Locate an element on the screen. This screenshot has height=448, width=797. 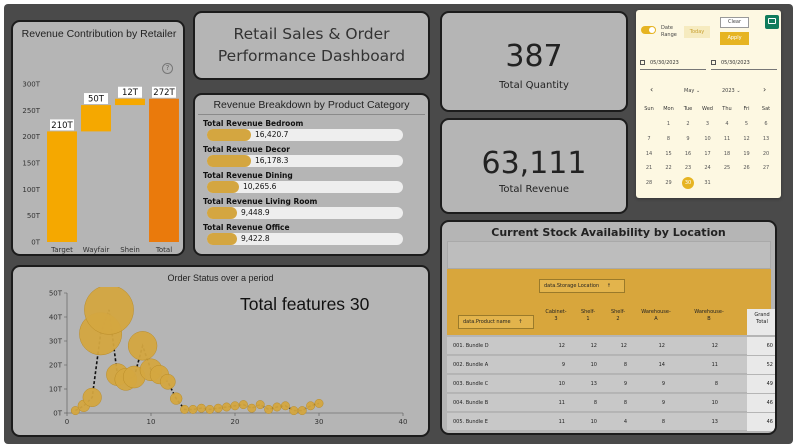
column-field-chip: data.Storage Location ↑ is located at coordinates (582, 286).